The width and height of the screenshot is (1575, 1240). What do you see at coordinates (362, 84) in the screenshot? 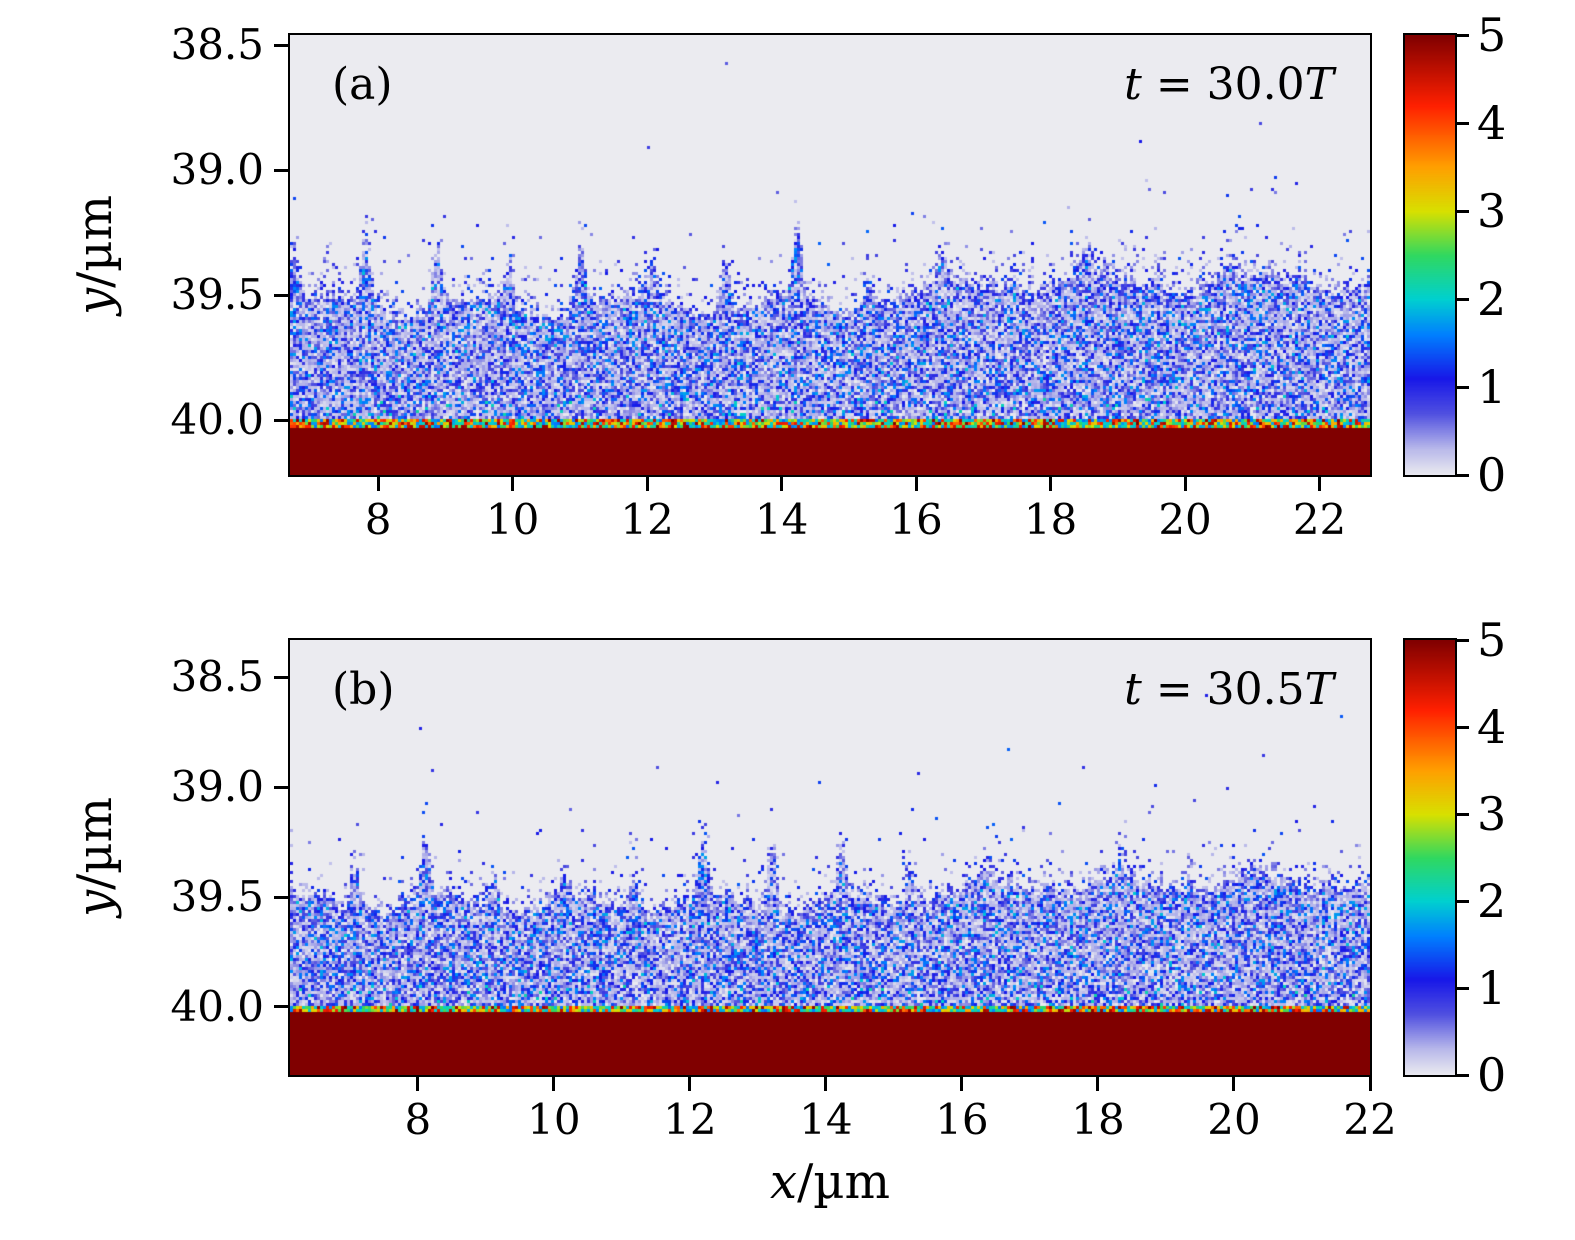
I see `panel-a-label: (a)` at bounding box center [362, 84].